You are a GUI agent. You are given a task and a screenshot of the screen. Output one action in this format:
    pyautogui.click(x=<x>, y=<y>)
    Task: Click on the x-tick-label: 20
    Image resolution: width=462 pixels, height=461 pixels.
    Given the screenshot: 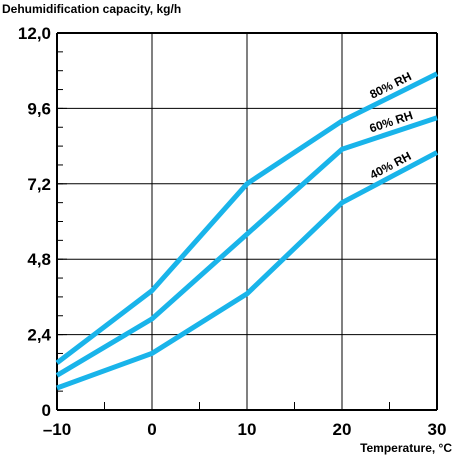 What is the action you would take?
    pyautogui.click(x=342, y=429)
    